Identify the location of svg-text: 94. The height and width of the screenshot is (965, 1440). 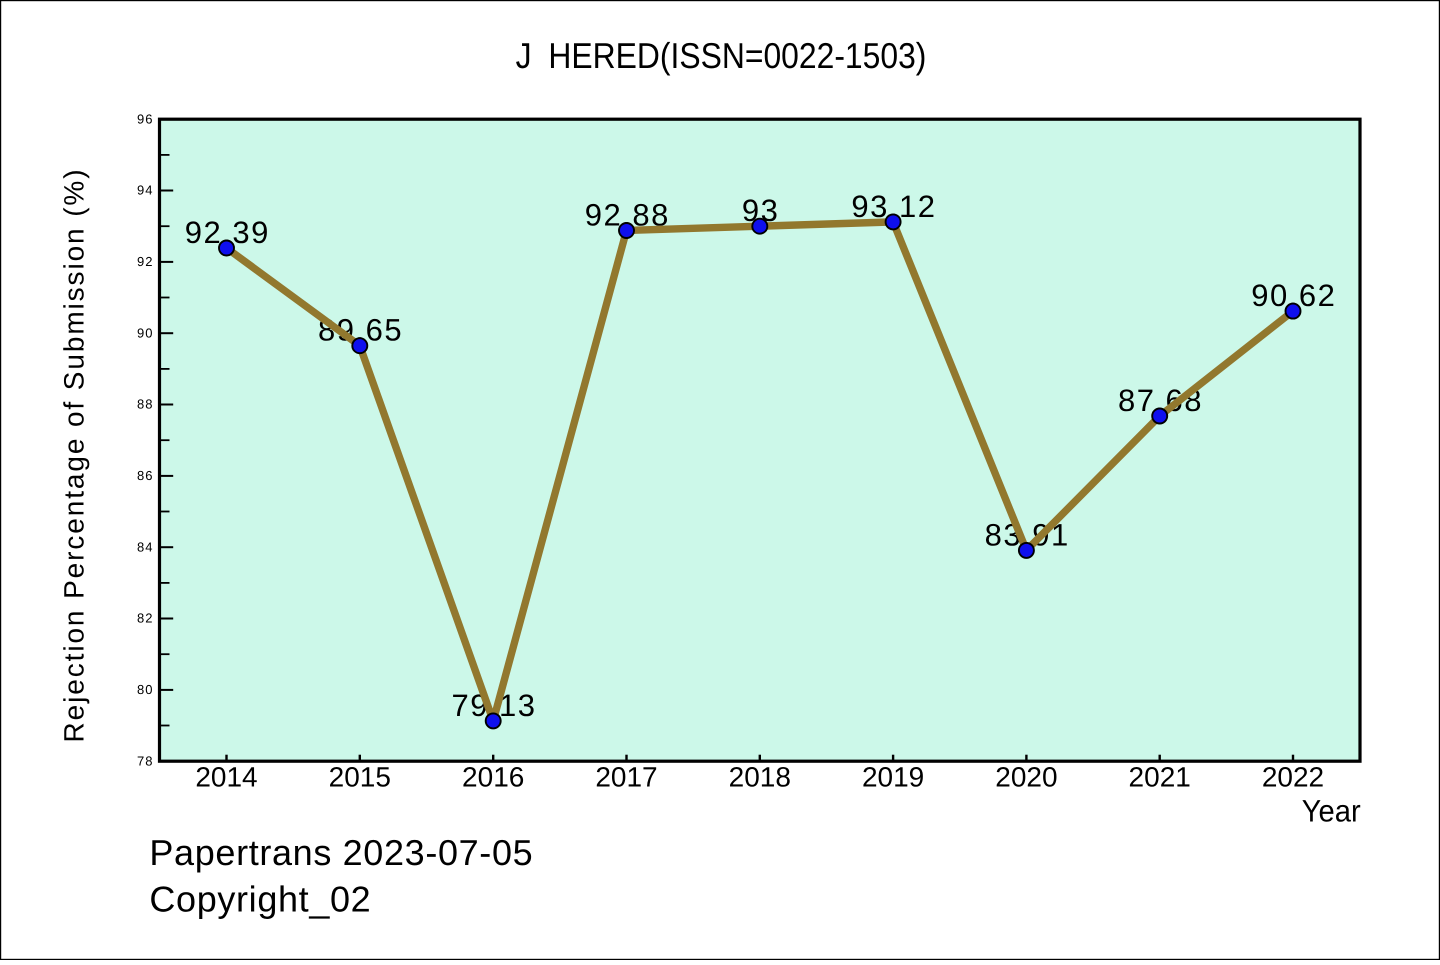
(145, 190).